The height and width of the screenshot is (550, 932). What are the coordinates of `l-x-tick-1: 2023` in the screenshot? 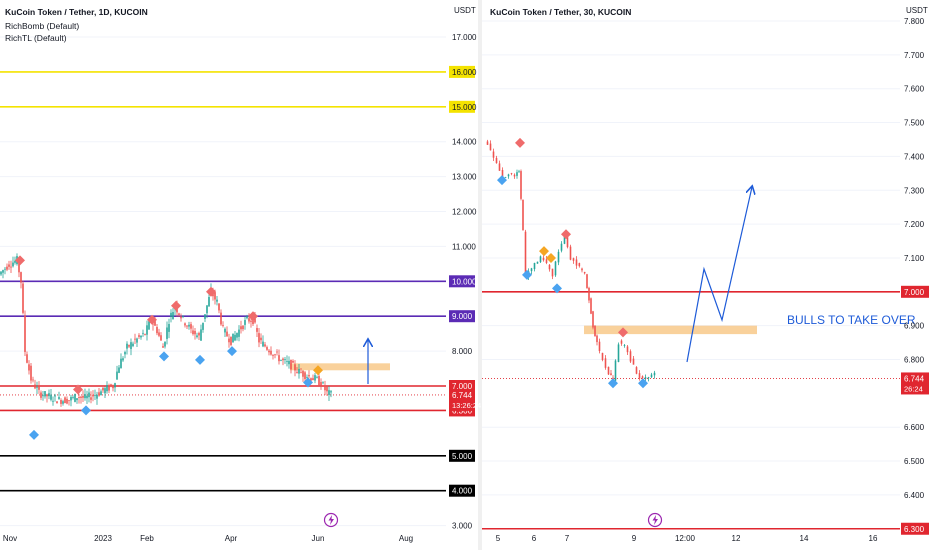 It's located at (103, 538).